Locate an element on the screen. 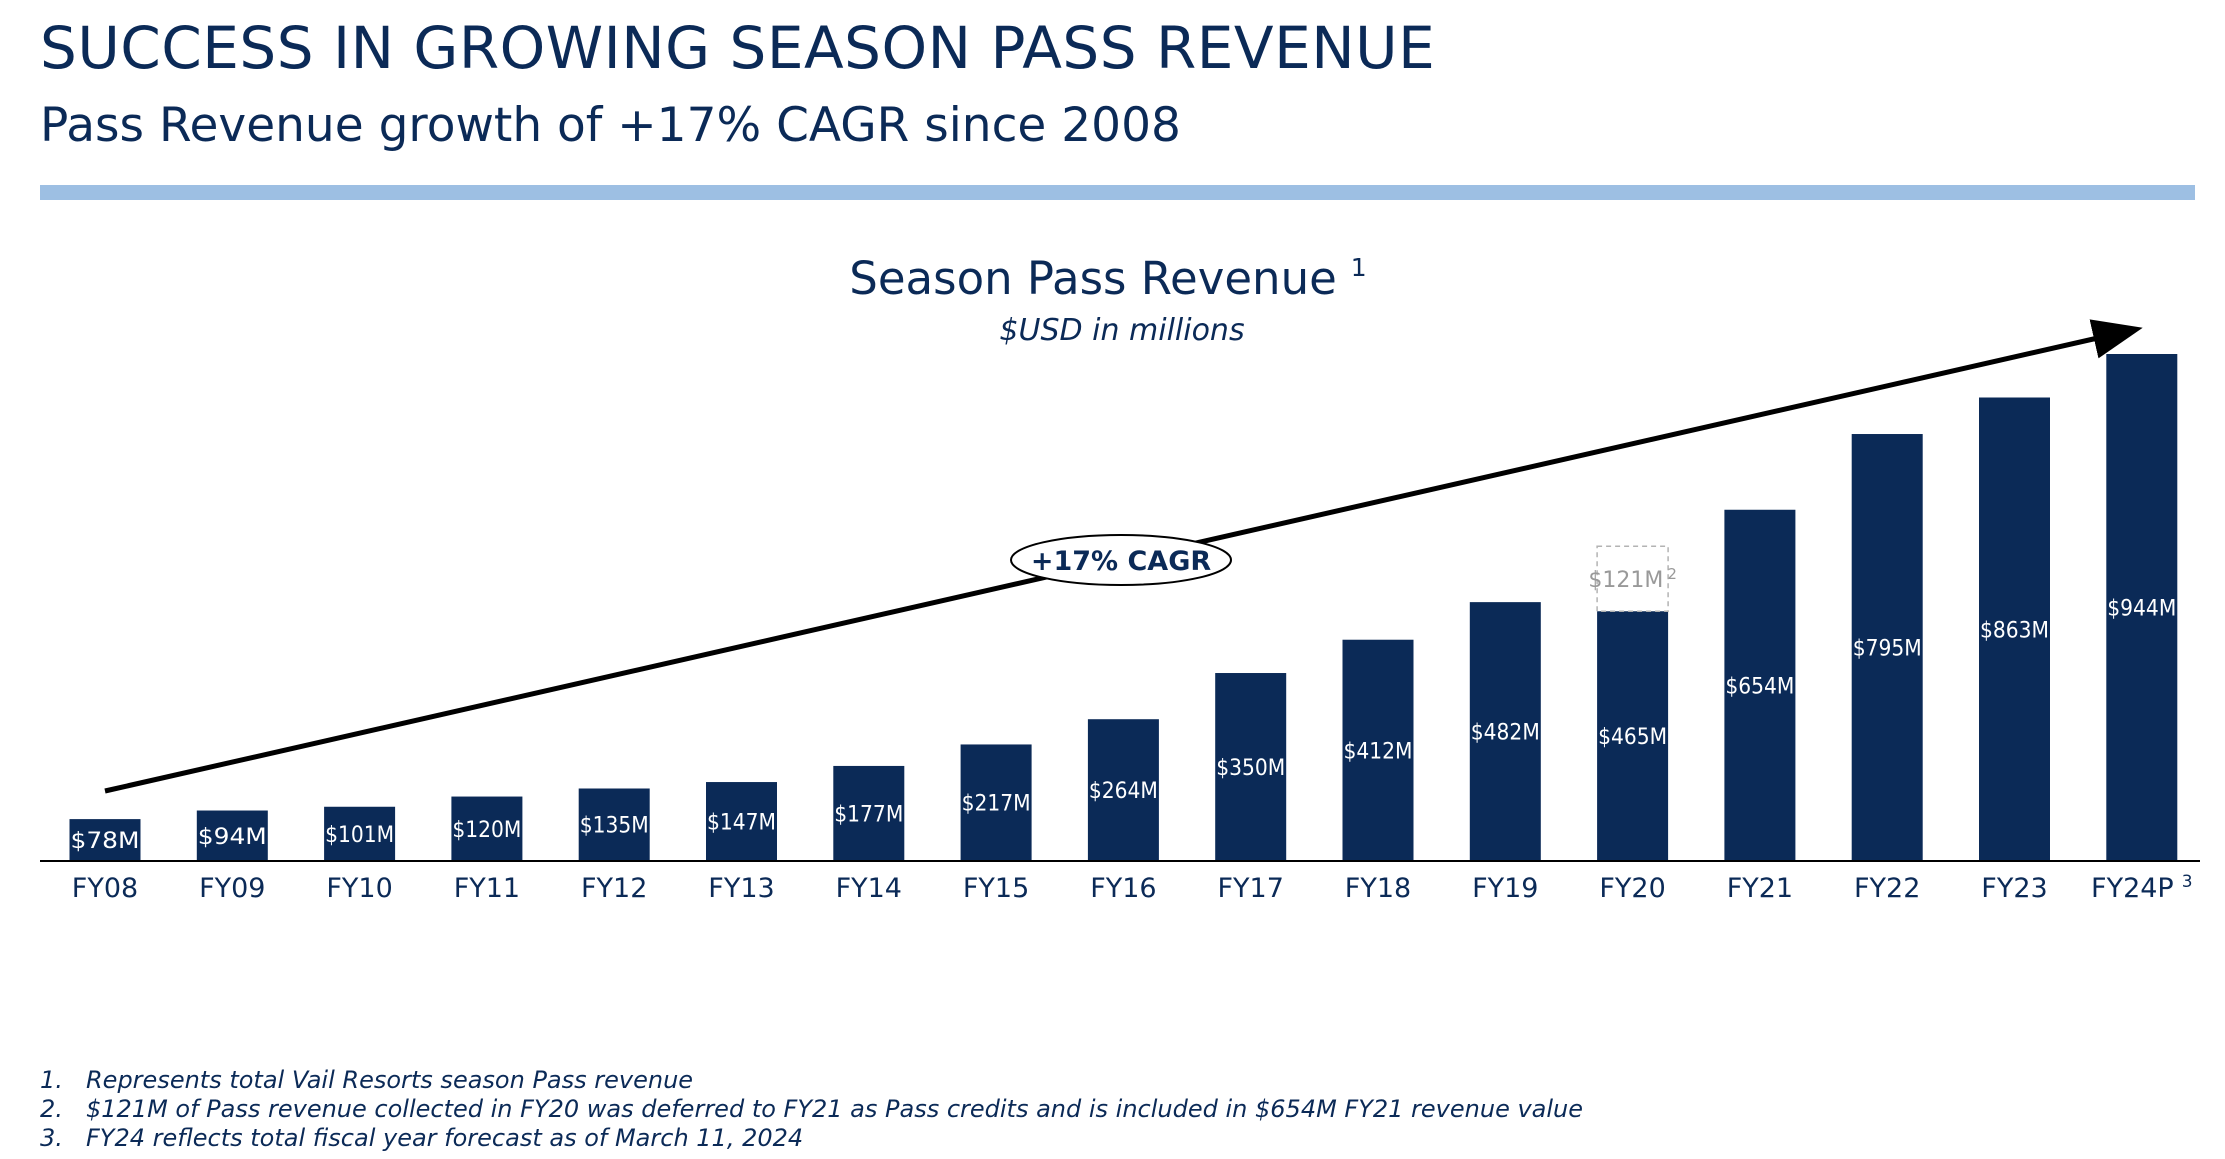 The image size is (2225, 1159). bar-fy16 is located at coordinates (1123, 790).